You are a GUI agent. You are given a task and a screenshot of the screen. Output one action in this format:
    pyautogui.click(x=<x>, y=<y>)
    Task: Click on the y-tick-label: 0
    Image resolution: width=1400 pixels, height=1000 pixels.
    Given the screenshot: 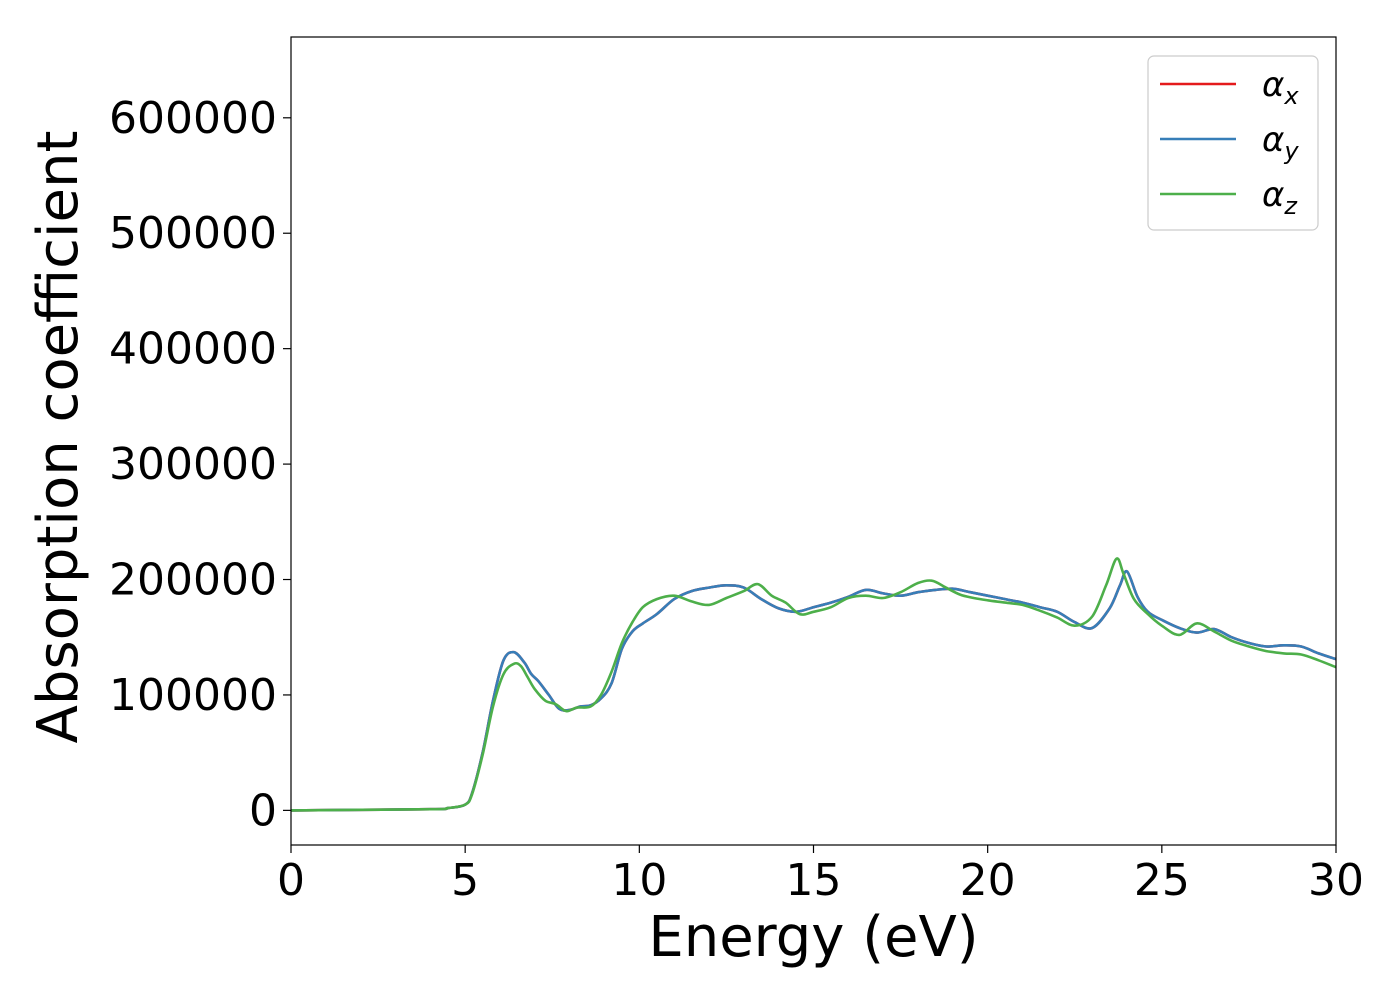 What is the action you would take?
    pyautogui.click(x=263, y=810)
    